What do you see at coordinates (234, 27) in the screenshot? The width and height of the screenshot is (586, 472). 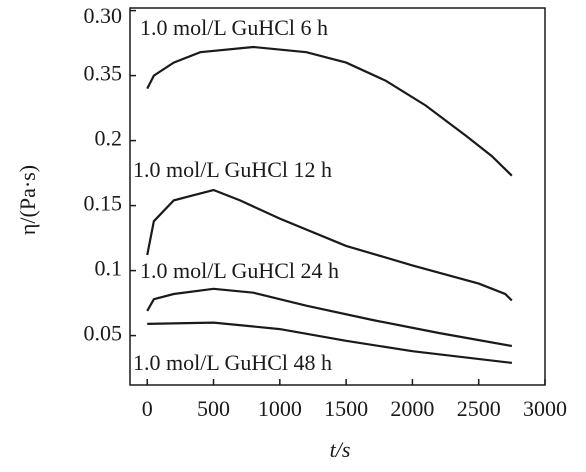 I see `annotation: 1.0 mol/L GuHCl 6 h` at bounding box center [234, 27].